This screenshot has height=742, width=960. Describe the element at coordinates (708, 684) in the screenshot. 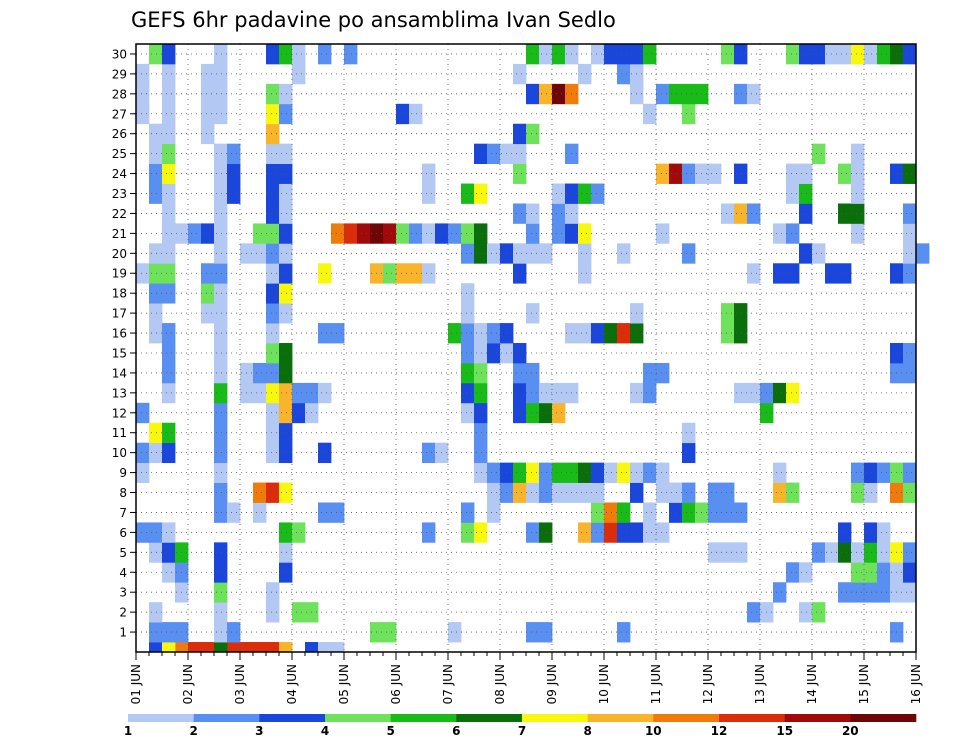

I see `x-tick-label: 12 JUN` at that location.